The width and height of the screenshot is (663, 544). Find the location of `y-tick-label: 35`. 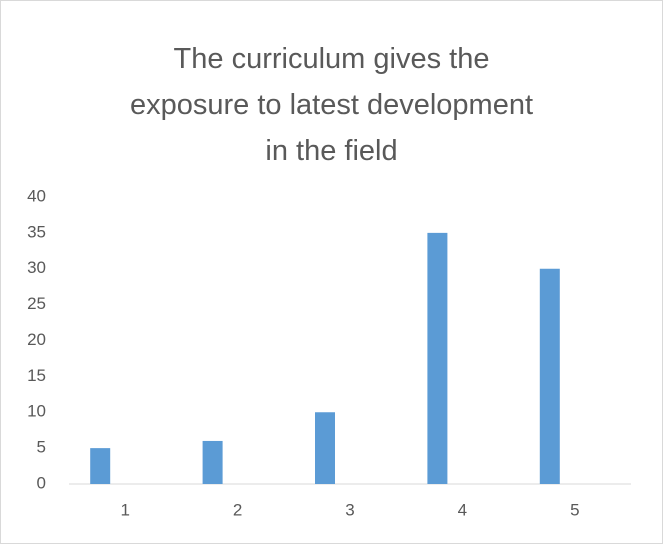

y-tick-label: 35 is located at coordinates (36, 231).